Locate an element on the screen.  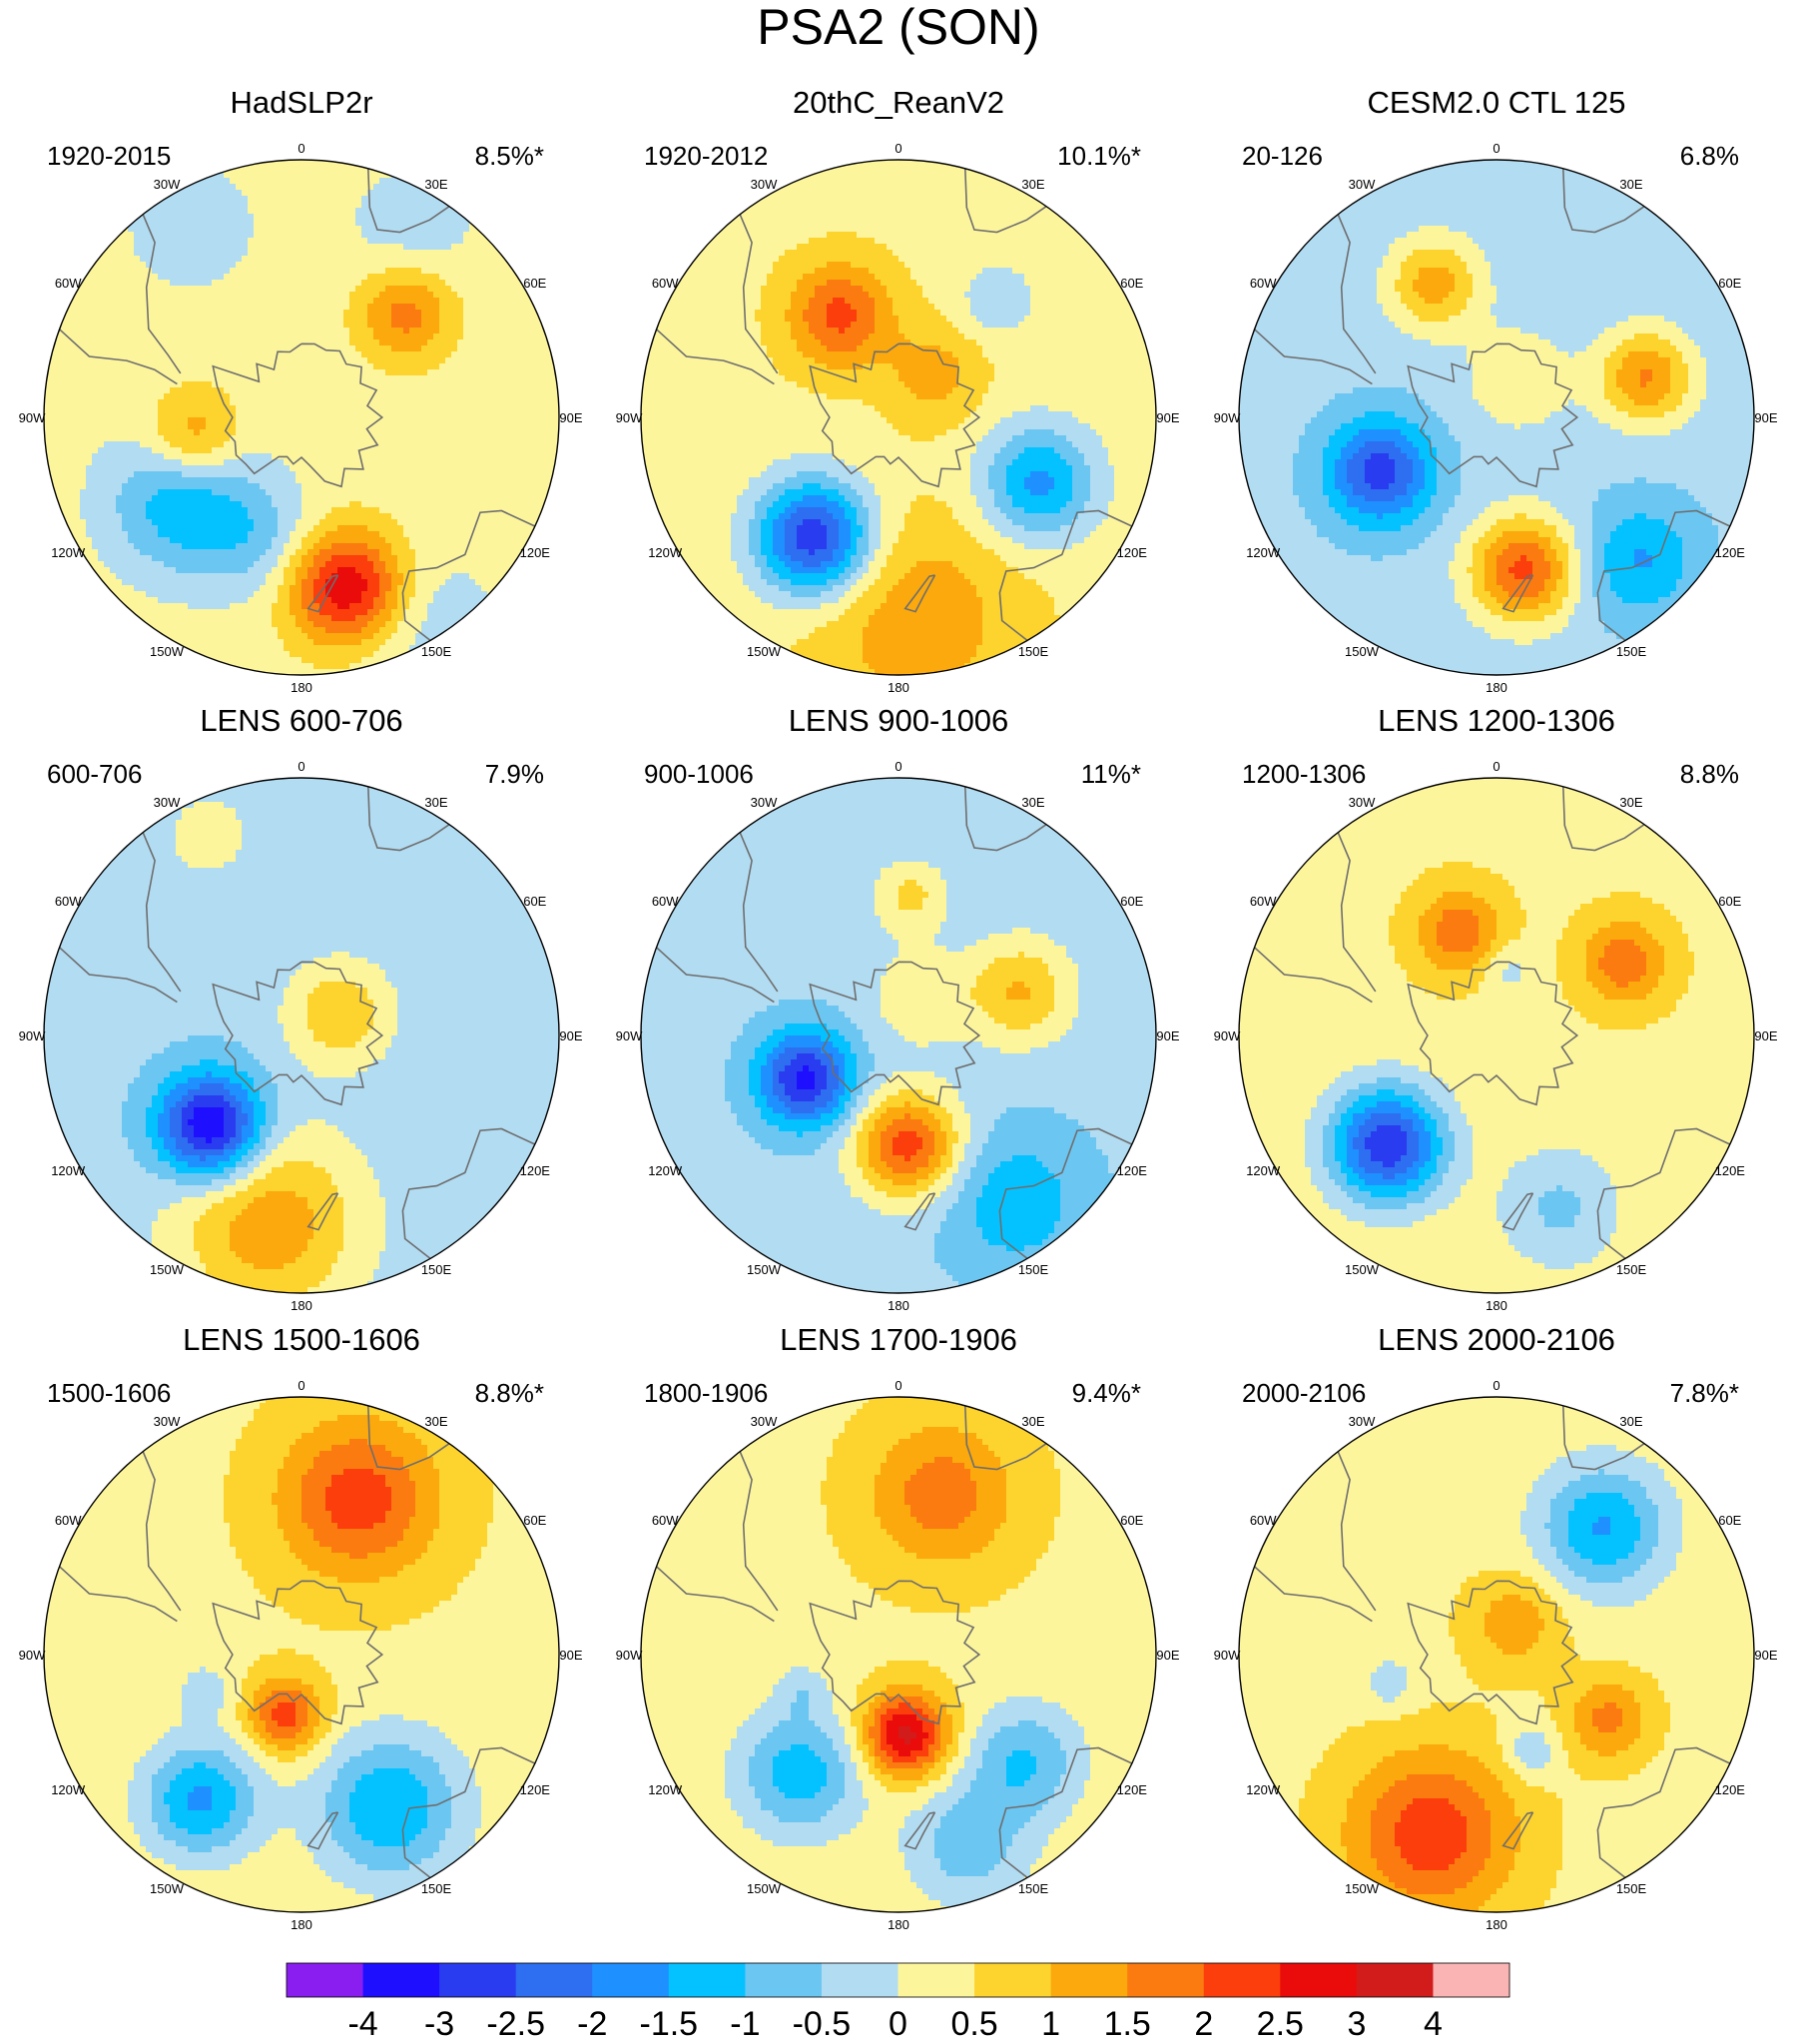
colorbar-tick-label: 1.5 is located at coordinates (1127, 2024).